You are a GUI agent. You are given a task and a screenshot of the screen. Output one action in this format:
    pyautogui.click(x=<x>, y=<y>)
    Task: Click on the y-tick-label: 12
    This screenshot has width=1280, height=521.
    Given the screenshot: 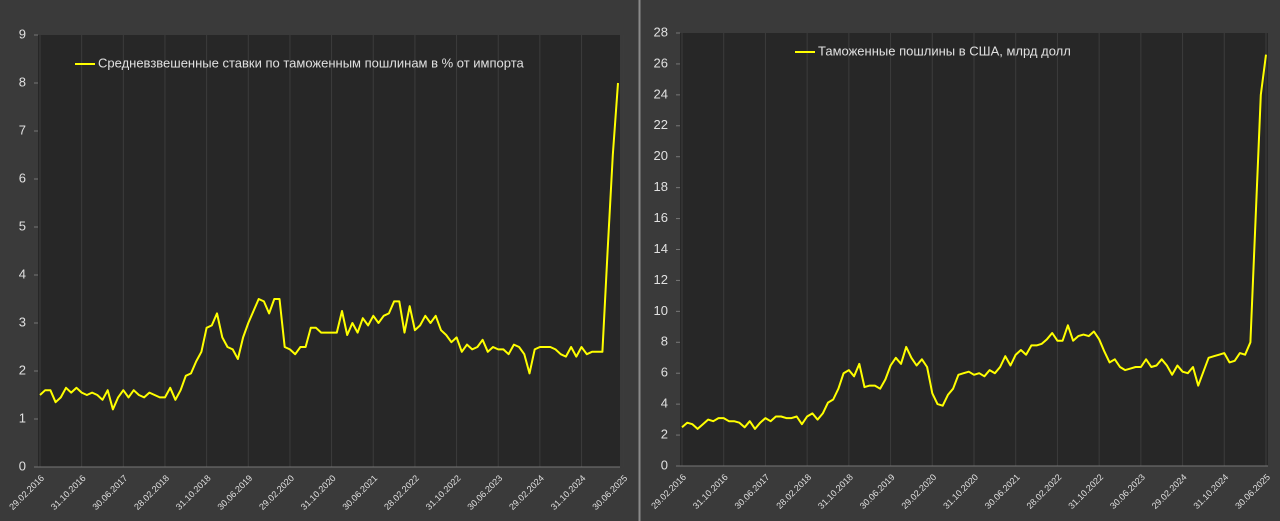 What is the action you would take?
    pyautogui.click(x=661, y=279)
    